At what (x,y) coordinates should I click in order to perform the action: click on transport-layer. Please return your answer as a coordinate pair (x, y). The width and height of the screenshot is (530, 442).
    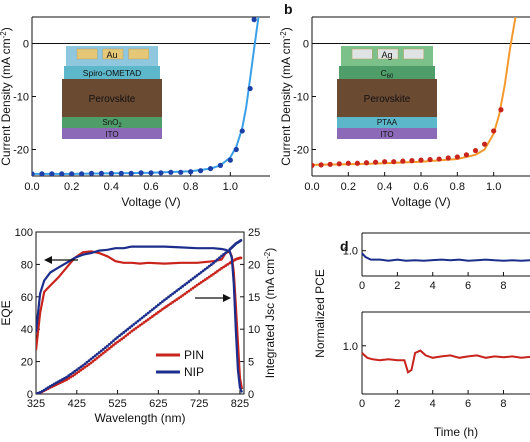
    Looking at the image, I should click on (112, 72).